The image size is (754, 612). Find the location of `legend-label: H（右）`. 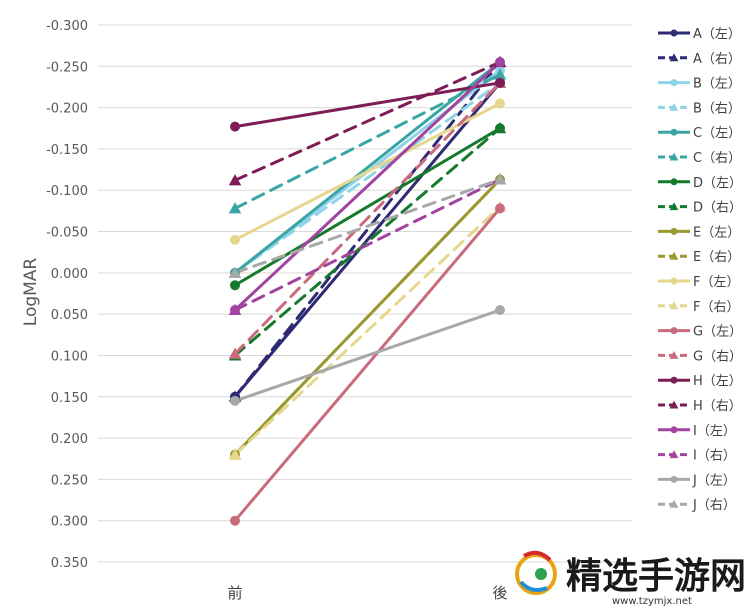

legend-label: H（右） is located at coordinates (717, 406).